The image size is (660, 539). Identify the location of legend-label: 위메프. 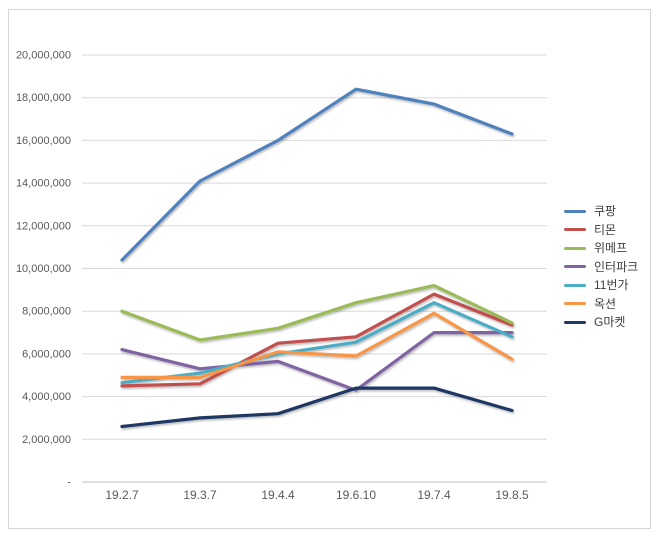
(611, 248).